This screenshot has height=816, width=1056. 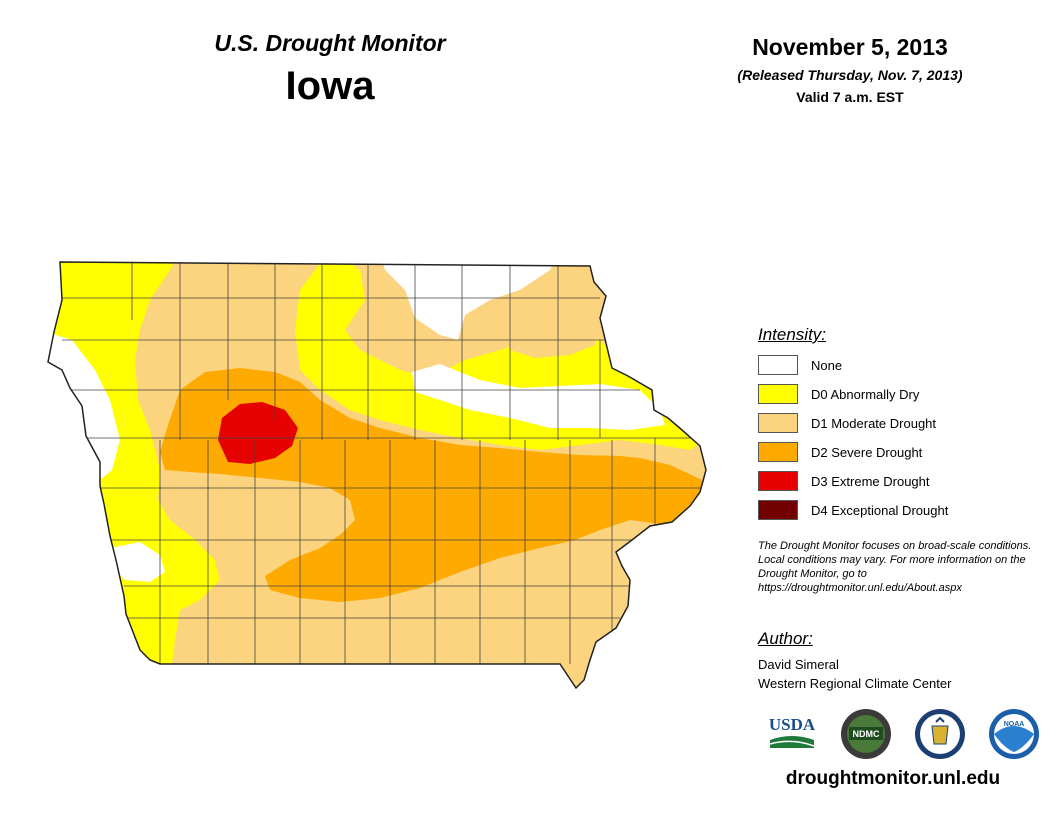 What do you see at coordinates (330, 43) in the screenshot?
I see `map-title: U.S. Drought Monitor` at bounding box center [330, 43].